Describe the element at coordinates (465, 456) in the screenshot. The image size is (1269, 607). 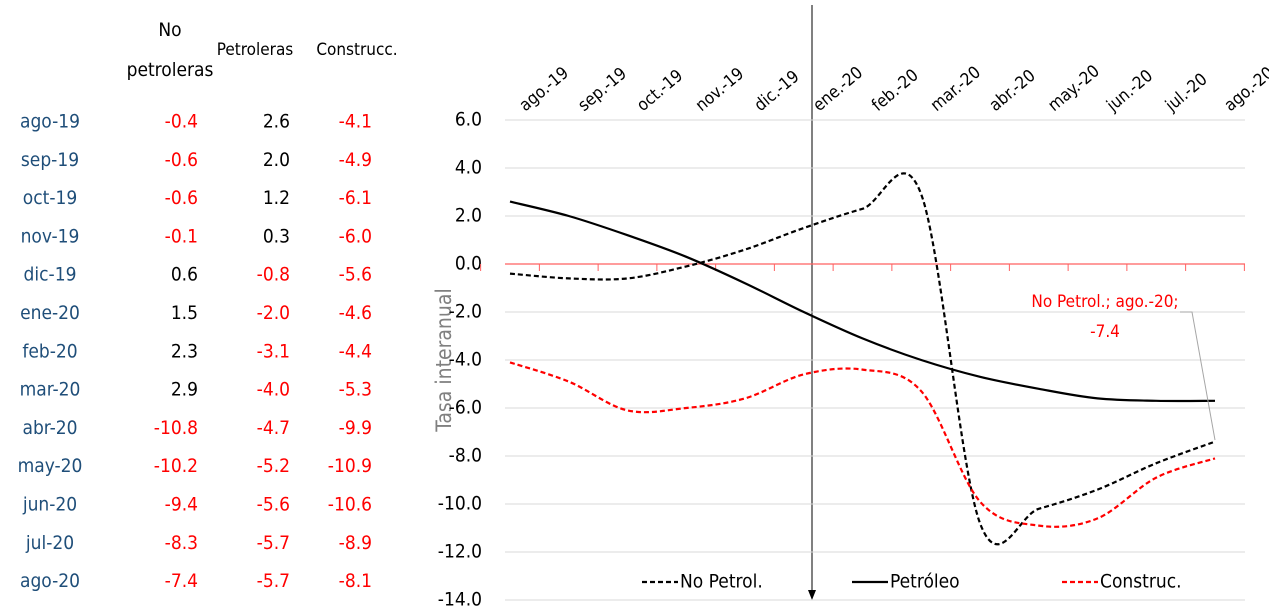
I see `y-tick-label: -8.0` at that location.